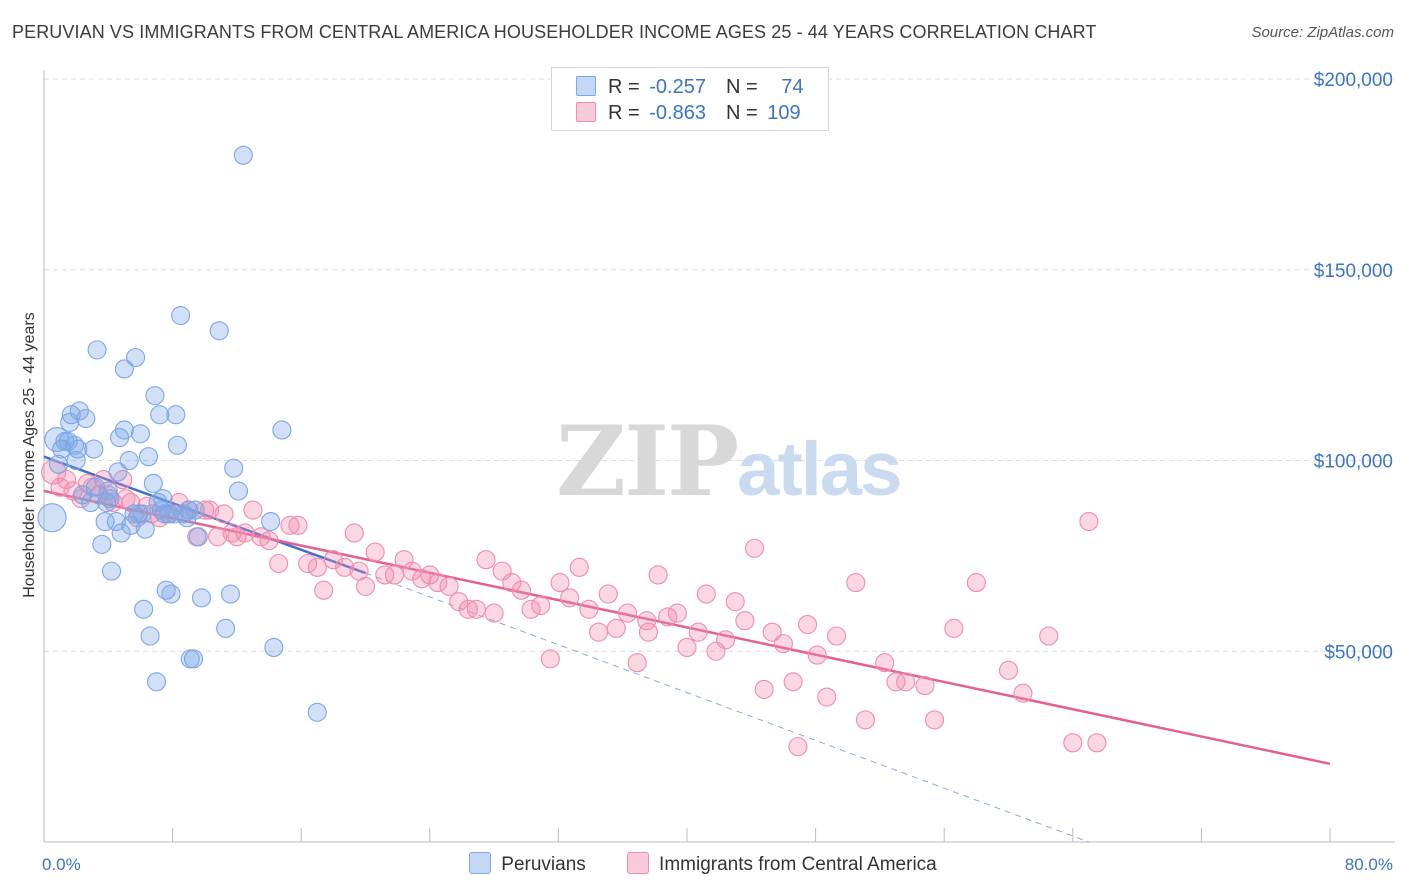 The width and height of the screenshot is (1406, 892). I want to click on legend-label: Peruvians, so click(543, 864).